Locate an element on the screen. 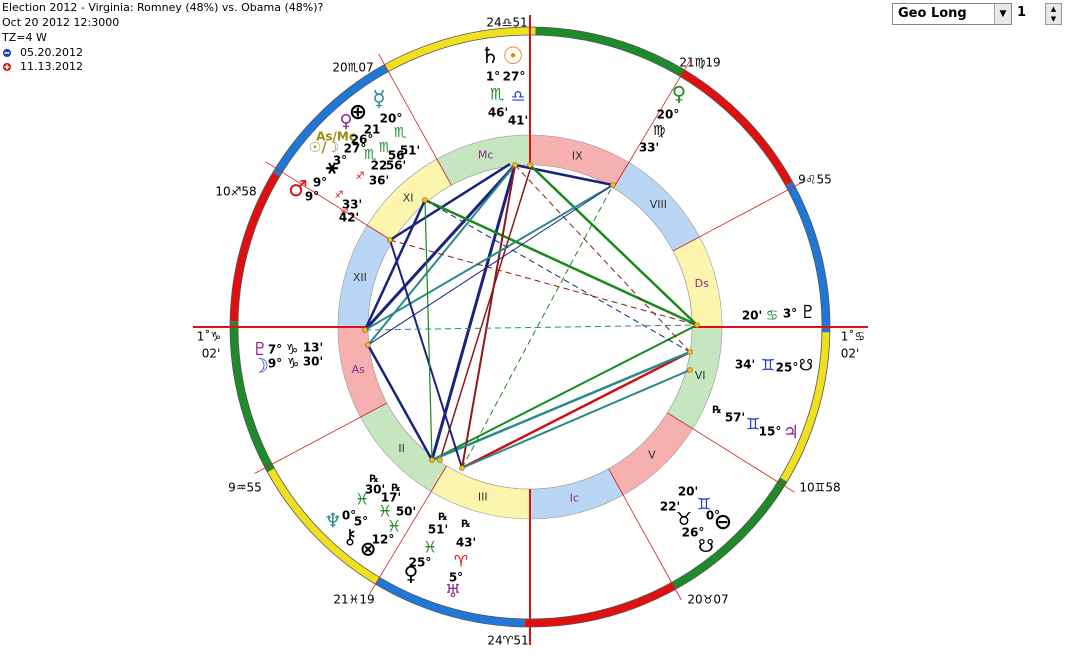 The width and height of the screenshot is (1065, 657). planet-label: 42' is located at coordinates (349, 218).